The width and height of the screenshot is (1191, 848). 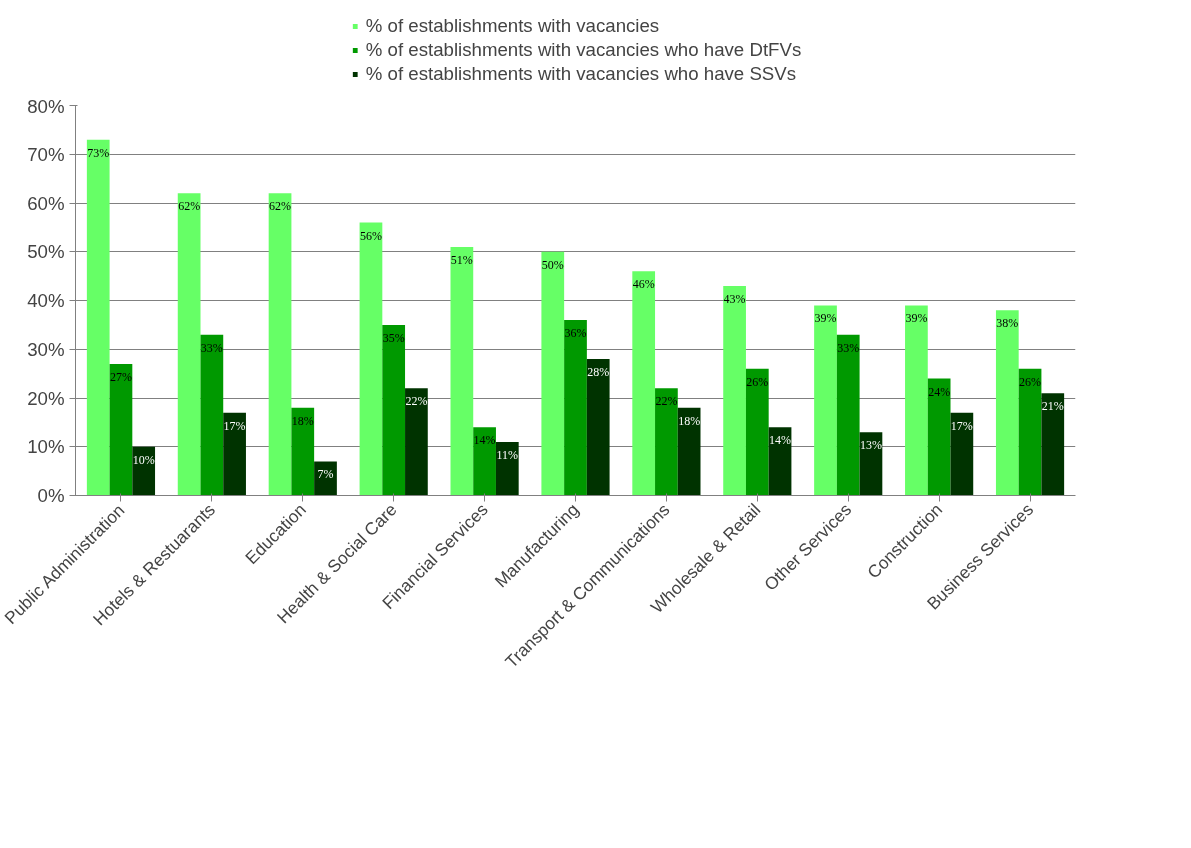 What do you see at coordinates (575, 333) in the screenshot?
I see `data-label: 36%` at bounding box center [575, 333].